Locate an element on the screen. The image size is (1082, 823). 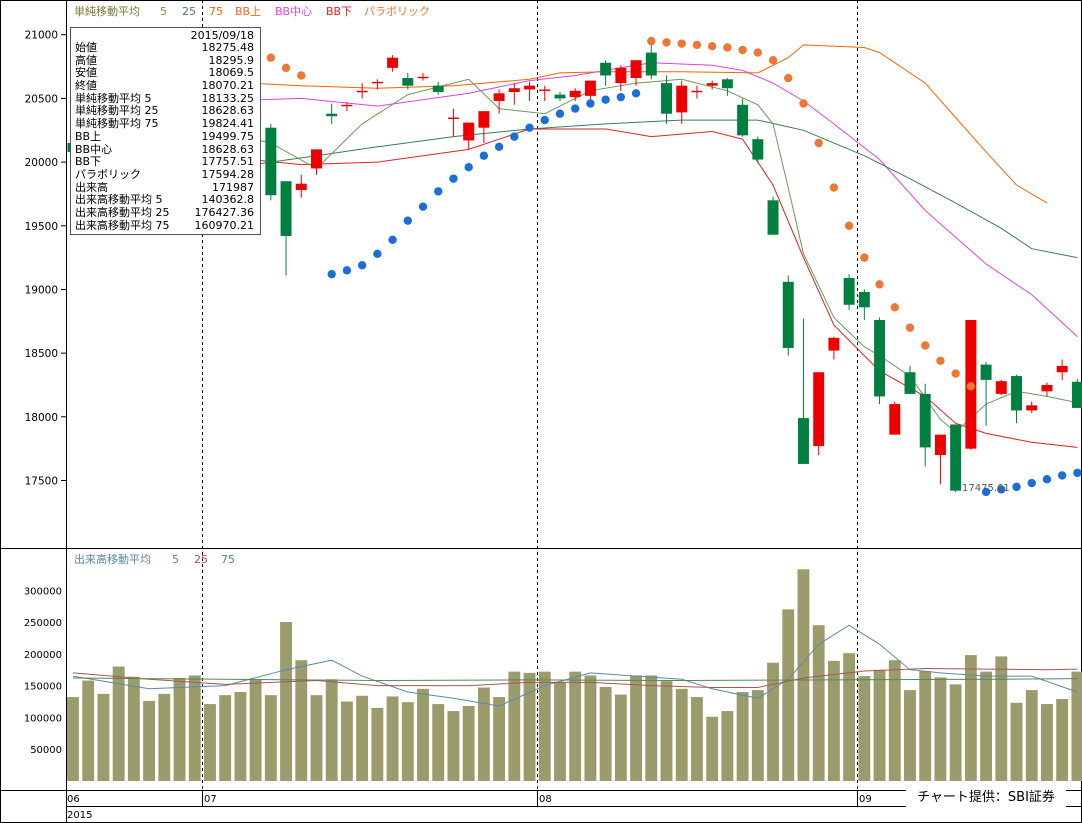
volume-tick-label: 50000 is located at coordinates (46, 750).